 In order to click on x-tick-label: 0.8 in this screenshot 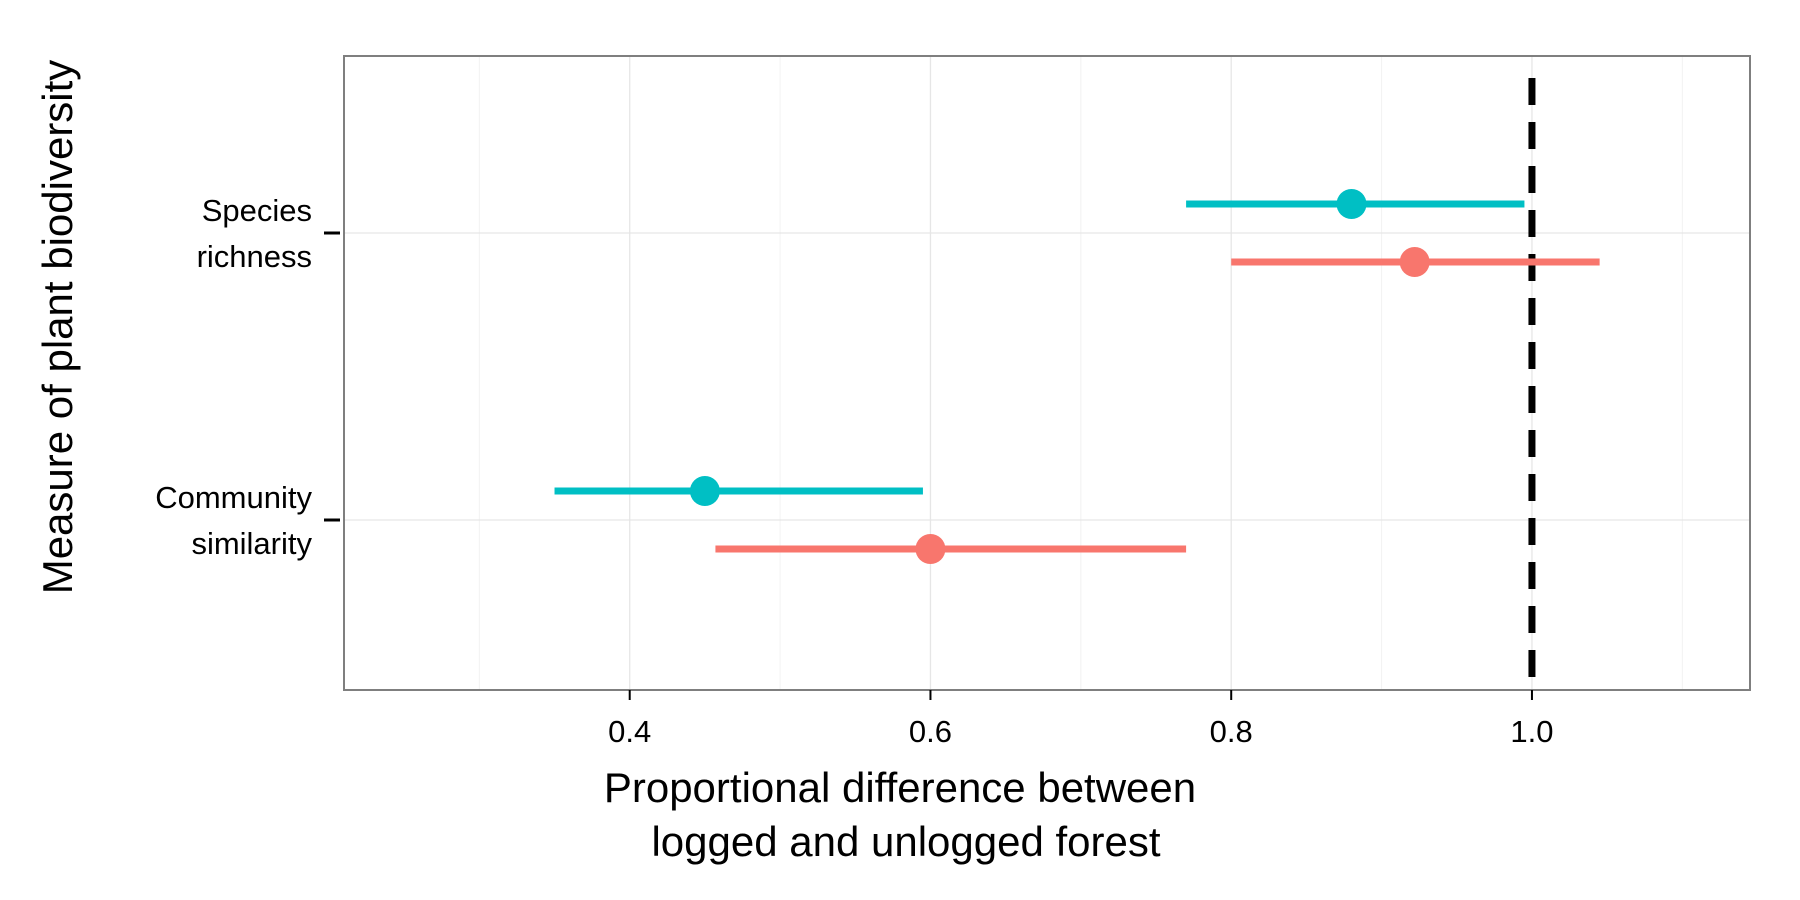, I will do `click(1231, 731)`.